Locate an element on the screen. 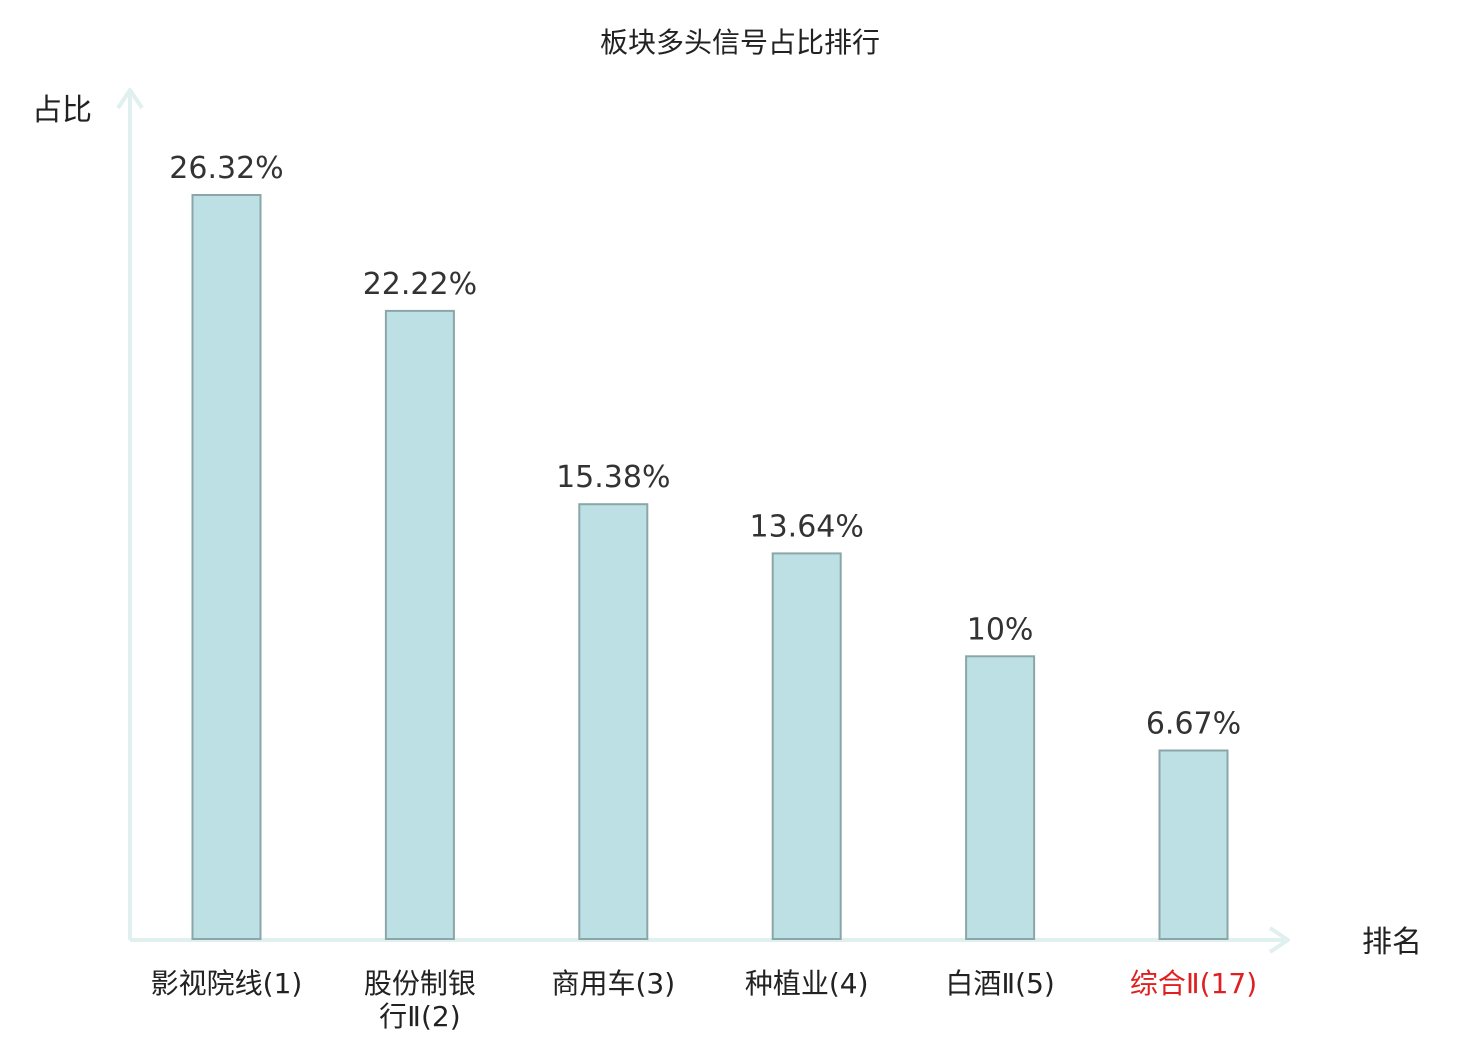 The height and width of the screenshot is (1044, 1480). x-tick-label-3-line-1: 商用车(3) is located at coordinates (613, 983).